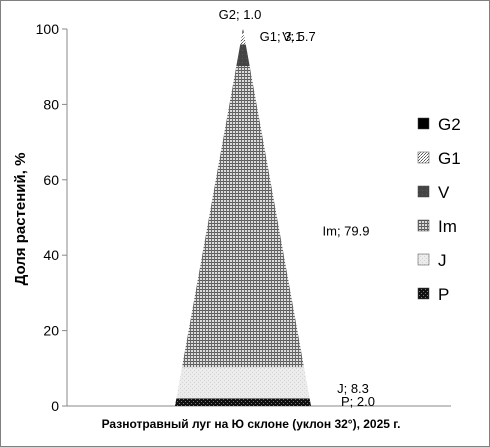  Describe the element at coordinates (51, 180) in the screenshot. I see `y-tick-label: 60` at that location.